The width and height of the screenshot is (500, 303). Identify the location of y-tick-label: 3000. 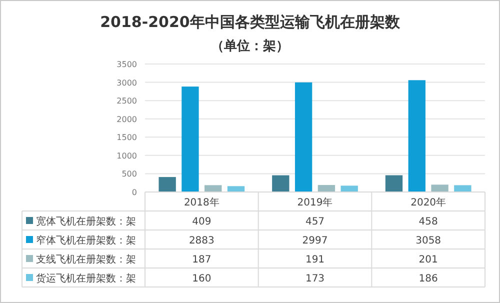
(126, 83).